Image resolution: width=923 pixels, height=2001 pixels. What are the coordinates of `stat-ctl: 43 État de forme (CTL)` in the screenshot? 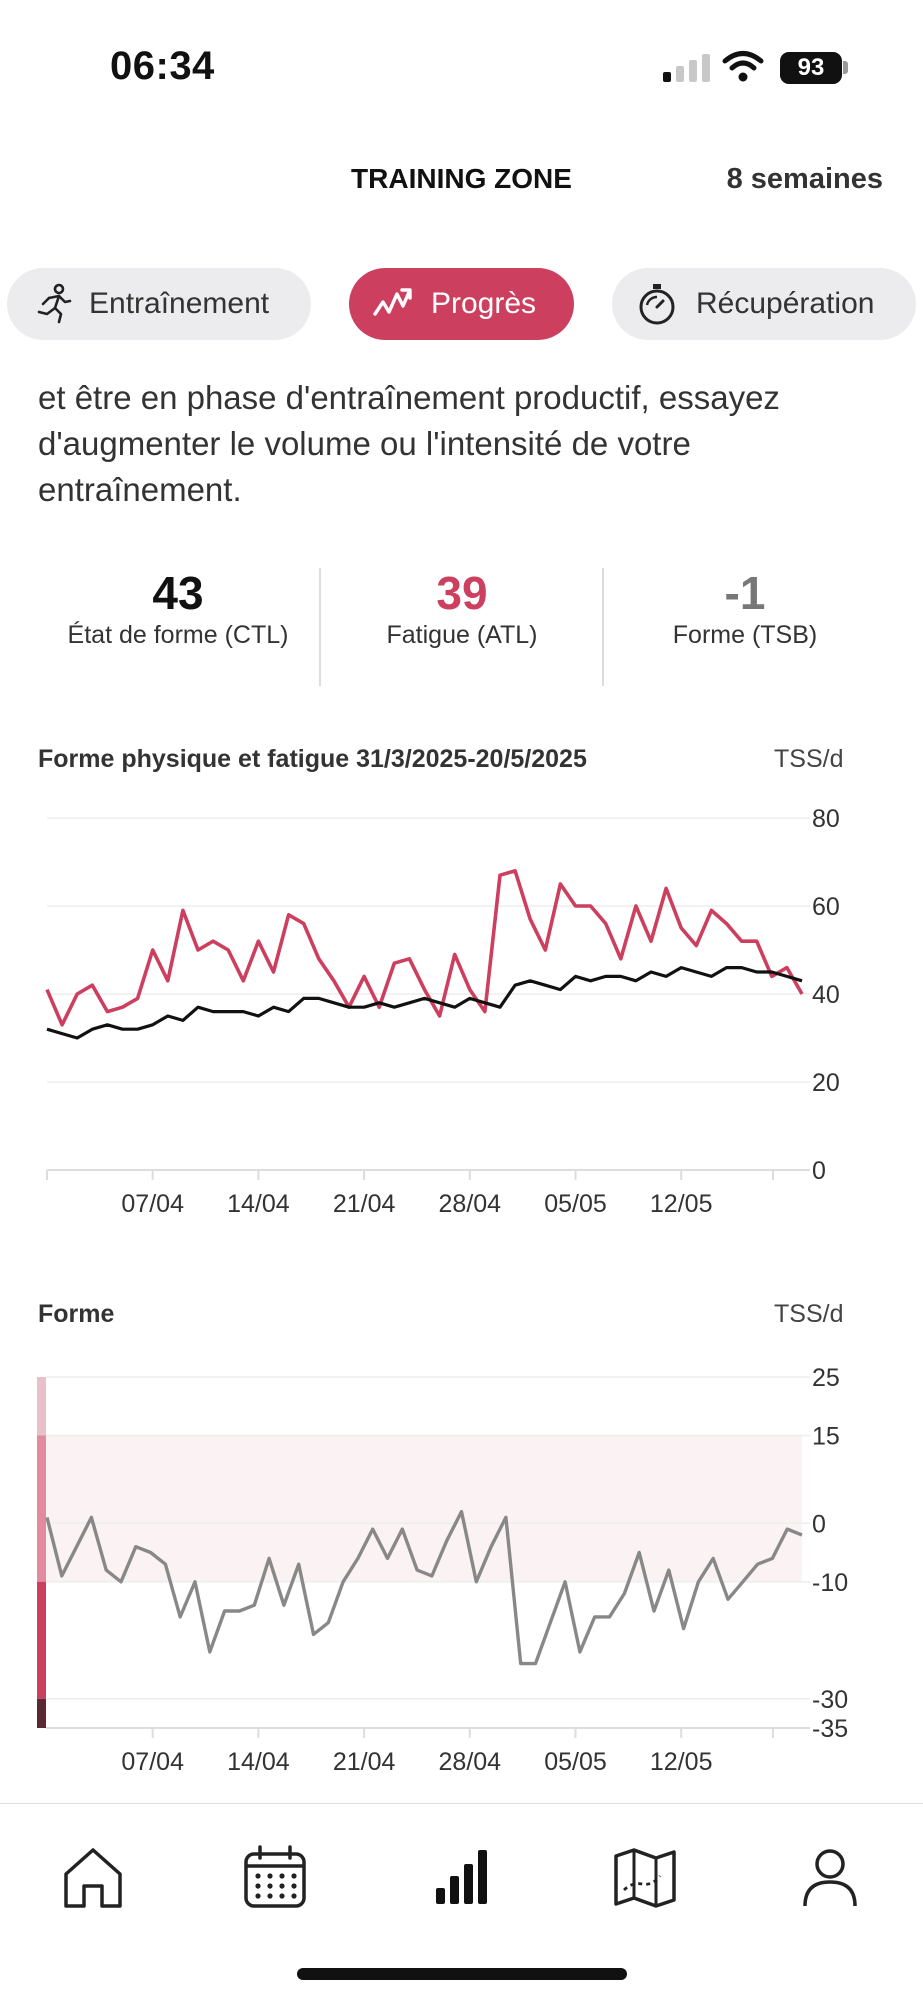 It's located at (178, 607).